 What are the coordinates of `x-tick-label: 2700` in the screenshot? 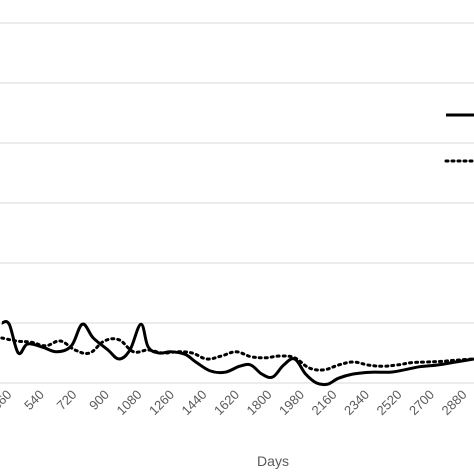 It's located at (421, 402).